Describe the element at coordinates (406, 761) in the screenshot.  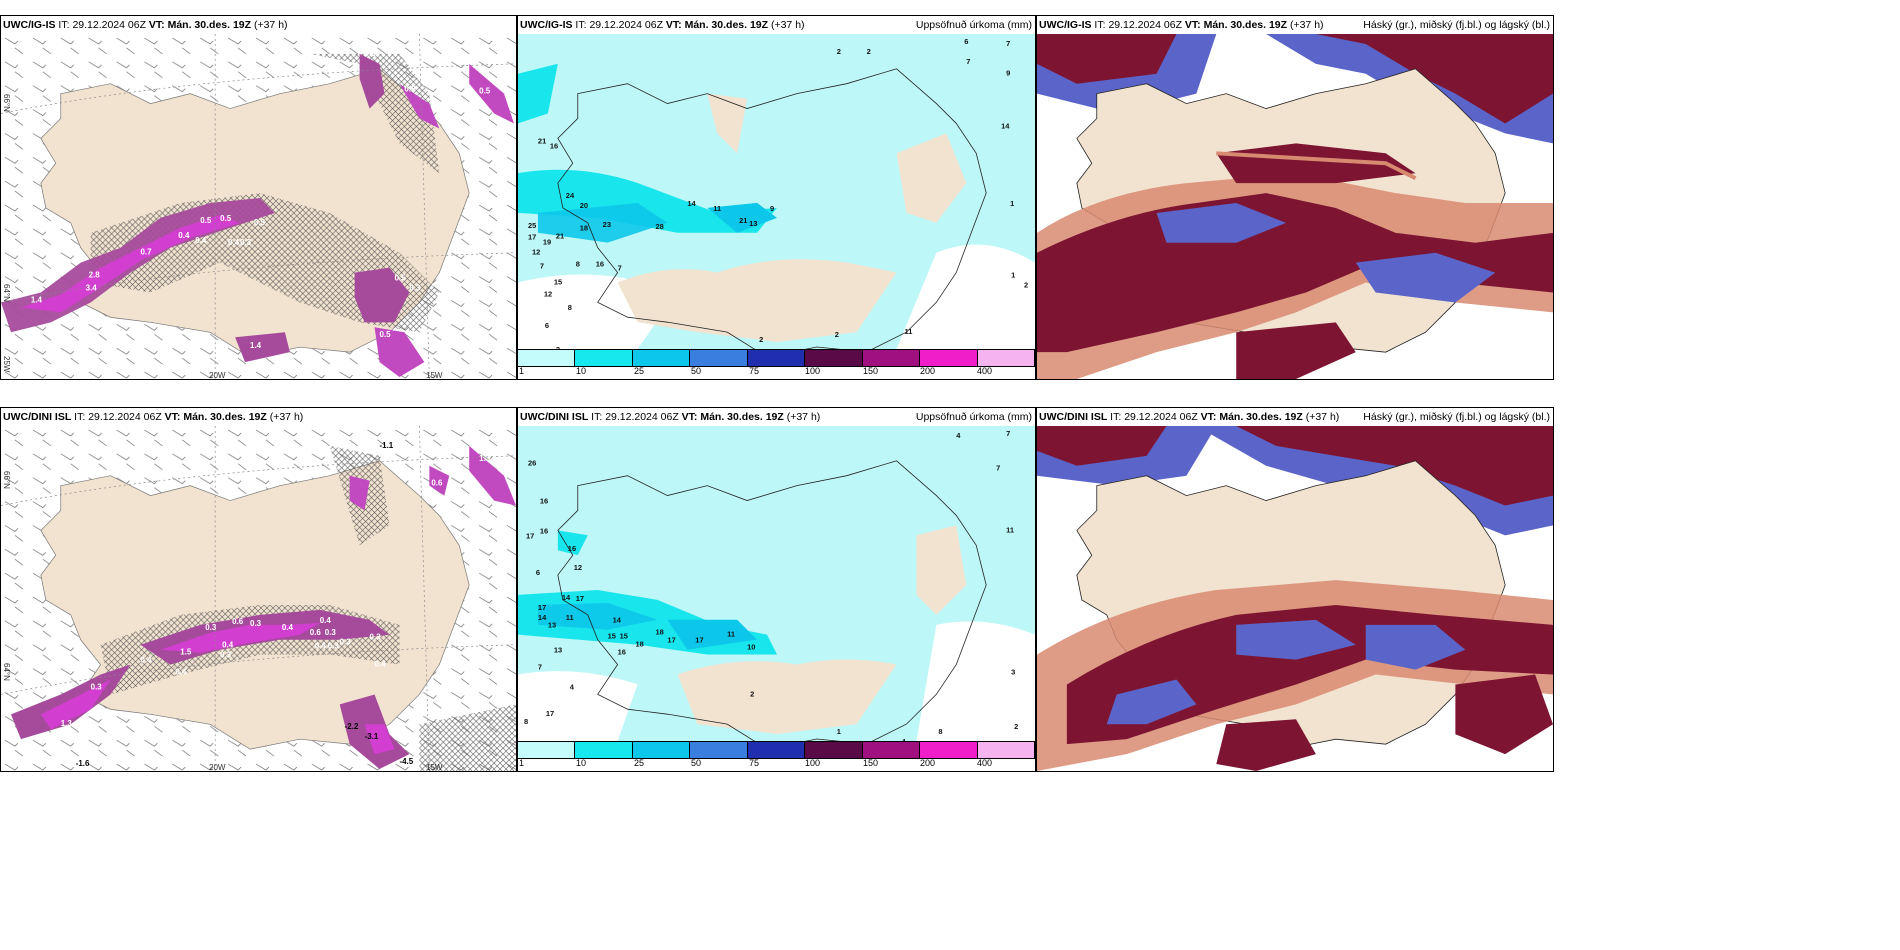
I see `svg-text: -4.5` at that location.